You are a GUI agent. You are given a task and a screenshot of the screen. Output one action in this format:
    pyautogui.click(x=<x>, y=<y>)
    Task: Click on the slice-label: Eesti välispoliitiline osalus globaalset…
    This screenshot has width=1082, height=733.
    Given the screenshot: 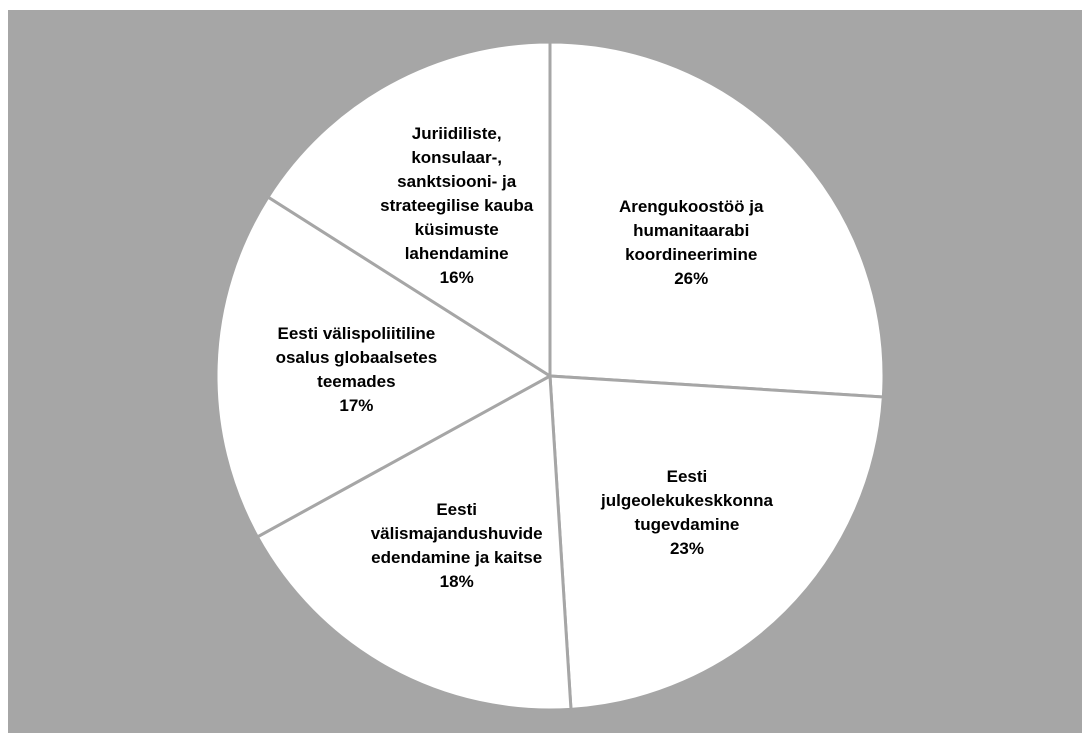 What is the action you would take?
    pyautogui.click(x=356, y=370)
    